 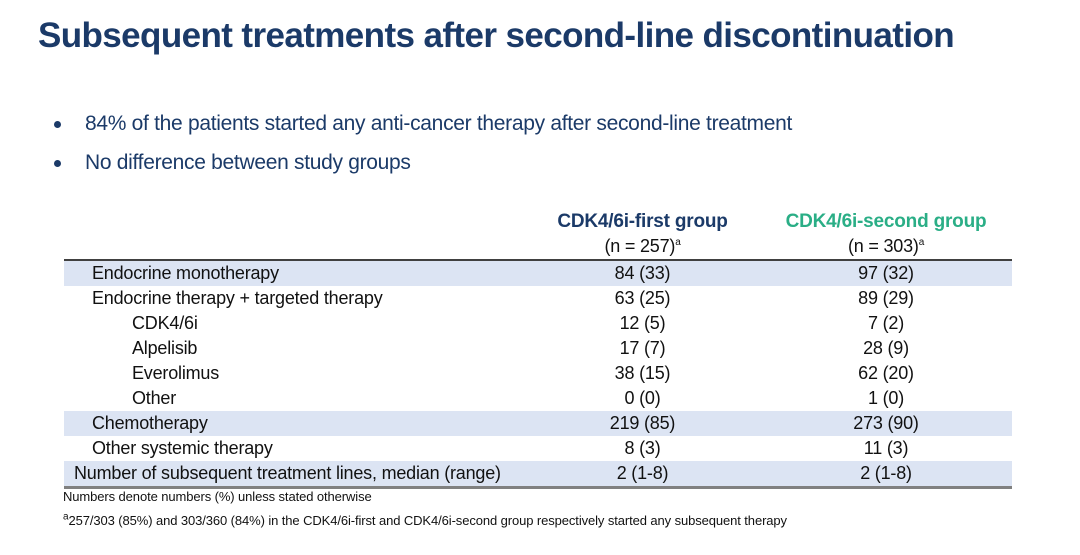 I want to click on bullet-text: No difference between study groups, so click(x=248, y=162).